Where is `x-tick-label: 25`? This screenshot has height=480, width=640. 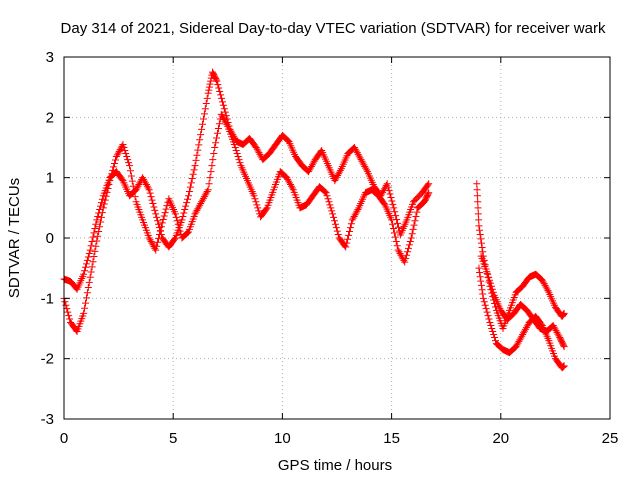 x-tick-label: 25 is located at coordinates (610, 438).